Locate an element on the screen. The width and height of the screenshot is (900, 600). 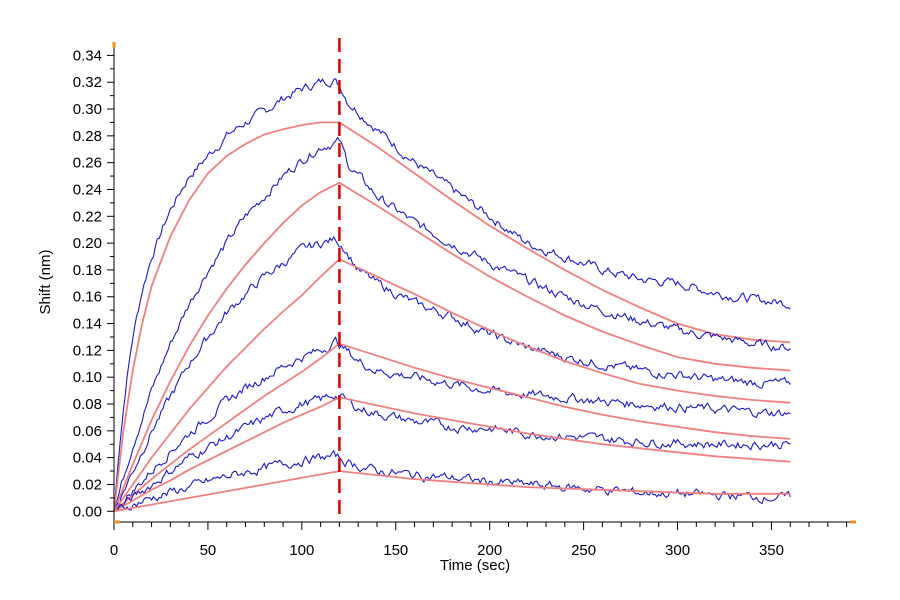
x-axis-title: Time (sec) is located at coordinates (475, 565).